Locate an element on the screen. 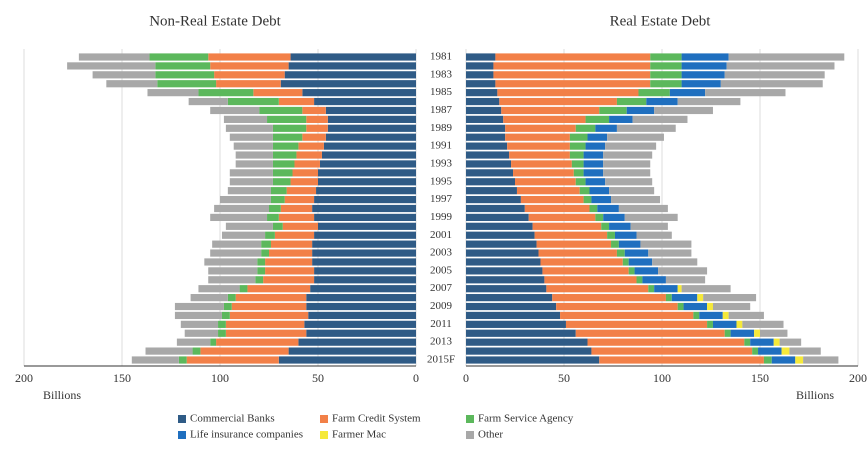 Image resolution: width=867 pixels, height=450 pixels. left-axis-label: Billions is located at coordinates (62, 395).